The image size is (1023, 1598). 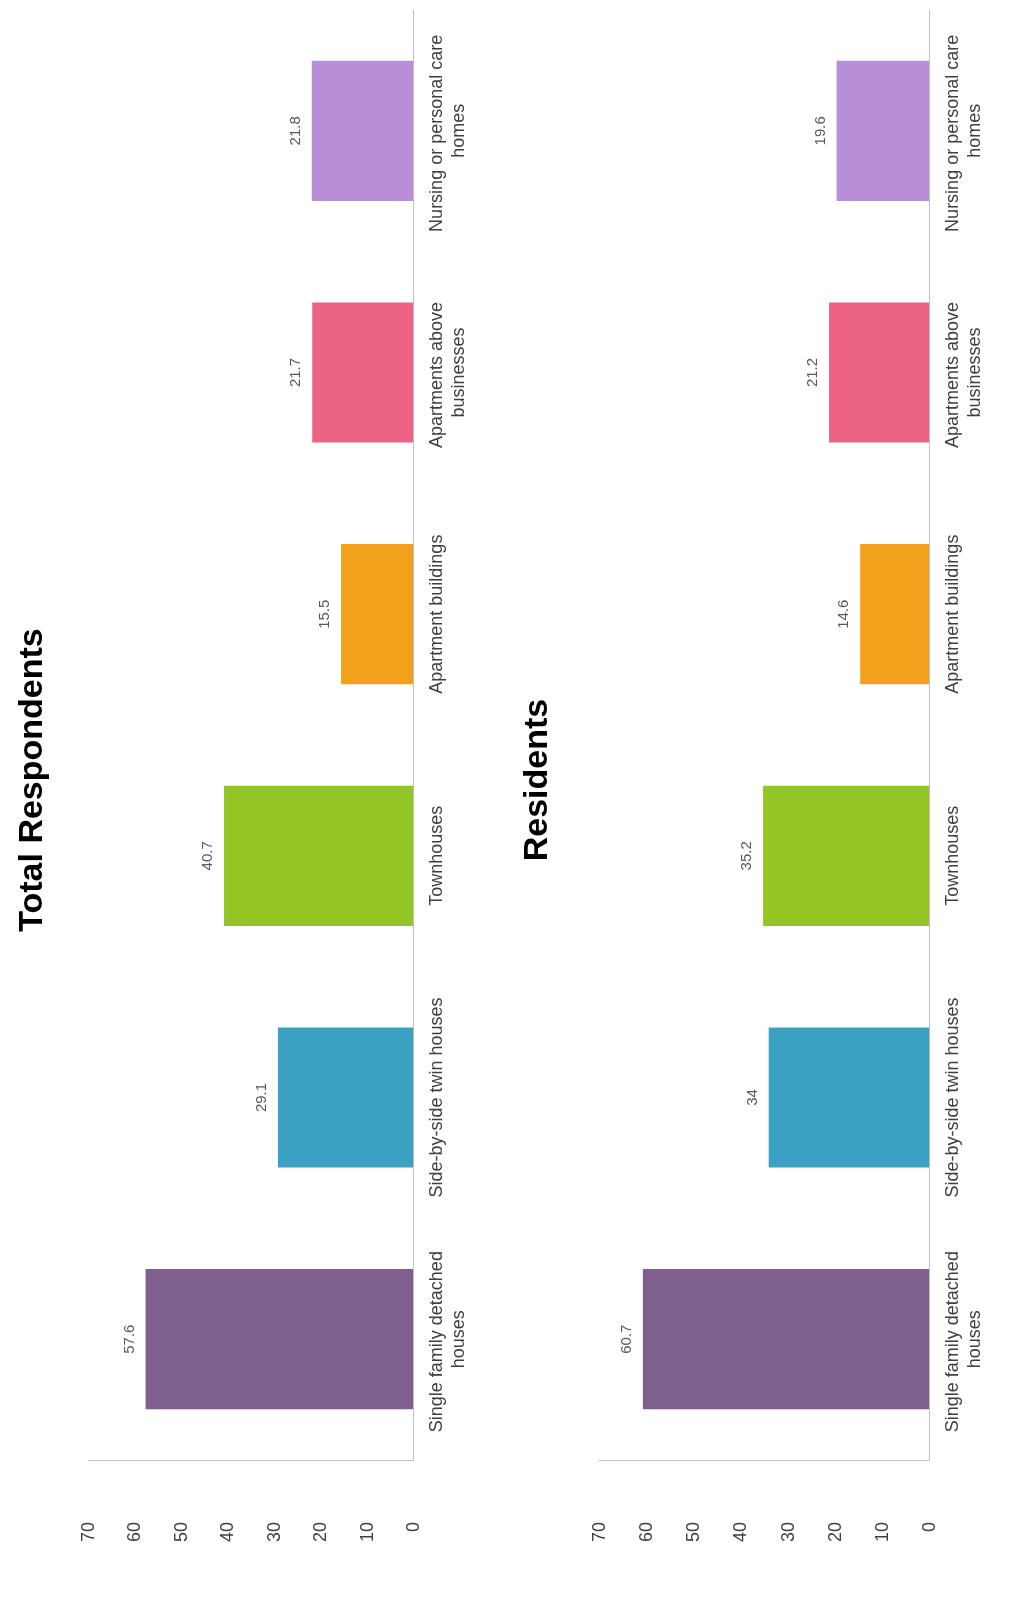 What do you see at coordinates (746, 856) in the screenshot?
I see `data-label: 35.2` at bounding box center [746, 856].